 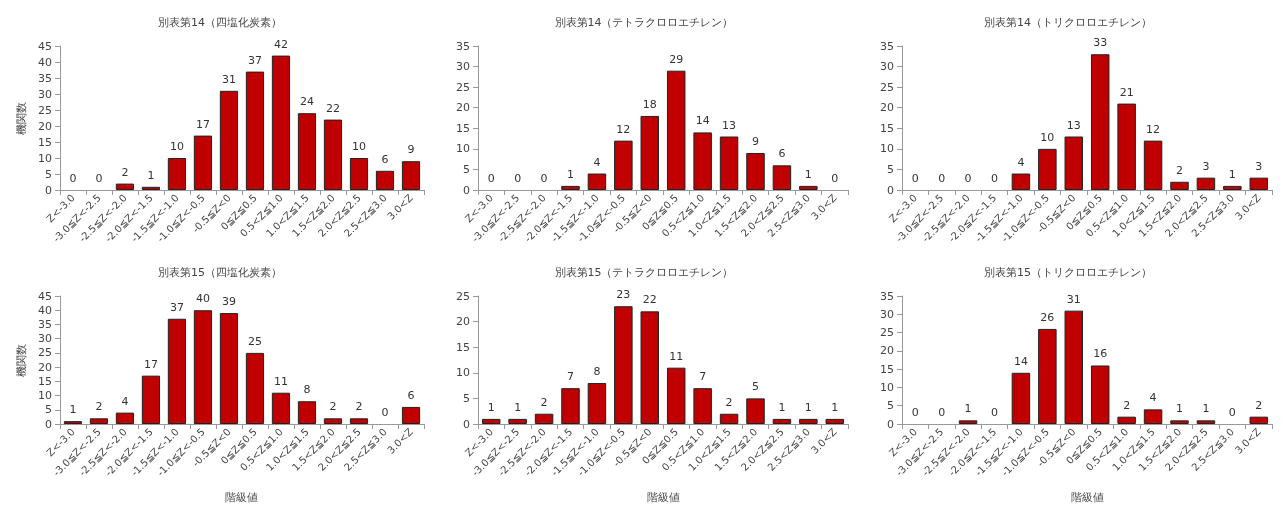 I want to click on data-label: 3, so click(x=1259, y=166).